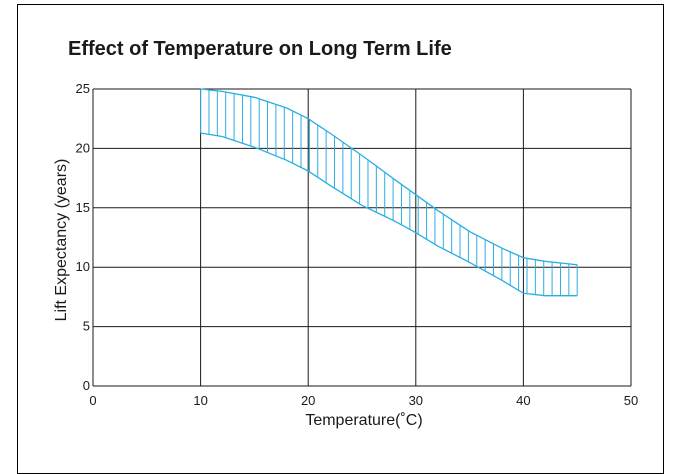 The image size is (682, 474). I want to click on x-tick-label: 40, so click(523, 400).